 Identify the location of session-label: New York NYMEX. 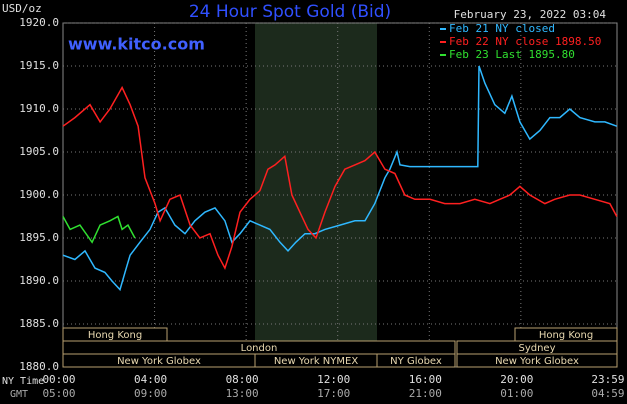
(316, 361).